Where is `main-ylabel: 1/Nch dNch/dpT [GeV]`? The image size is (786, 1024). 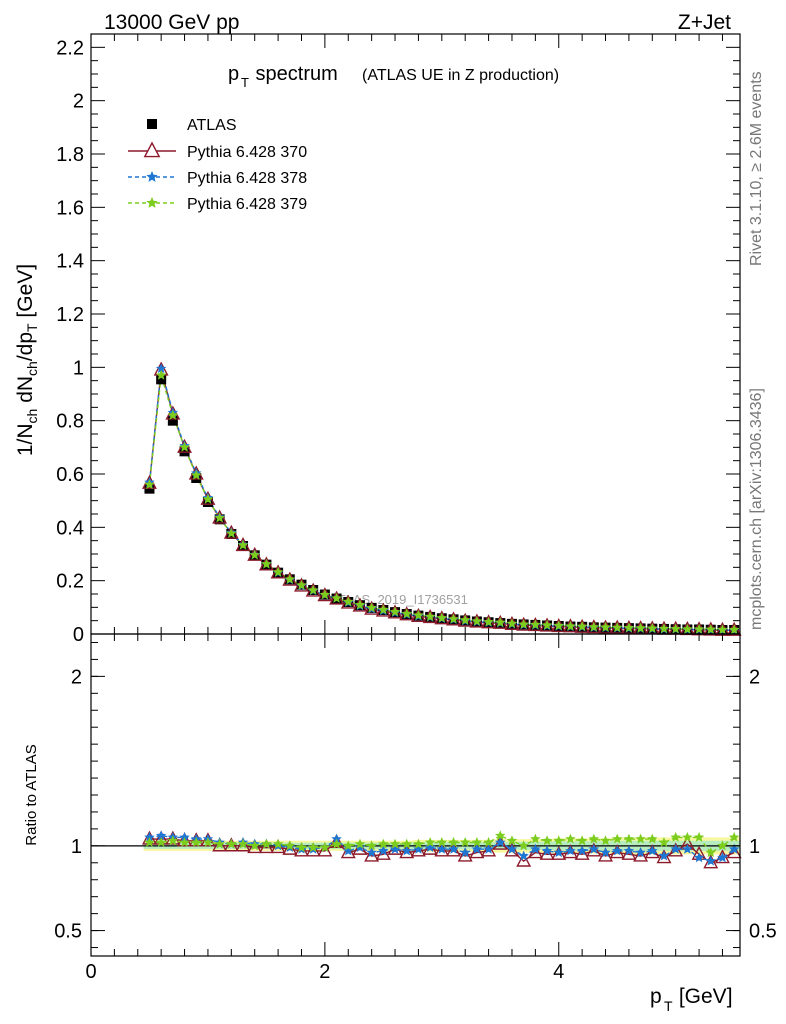 main-ylabel: 1/Nch dNch/dpT [GeV] is located at coordinates (27, 360).